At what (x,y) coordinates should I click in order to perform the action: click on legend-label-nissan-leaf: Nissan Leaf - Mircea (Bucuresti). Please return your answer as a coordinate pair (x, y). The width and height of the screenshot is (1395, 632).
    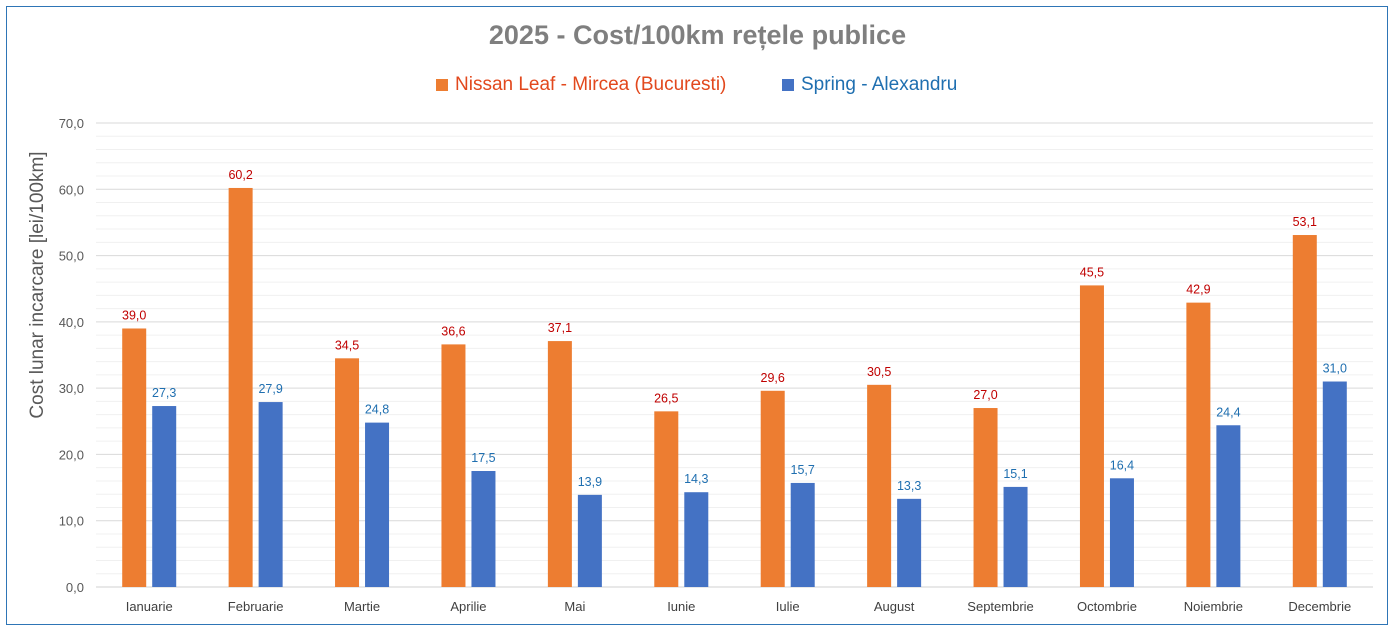
    Looking at the image, I should click on (591, 84).